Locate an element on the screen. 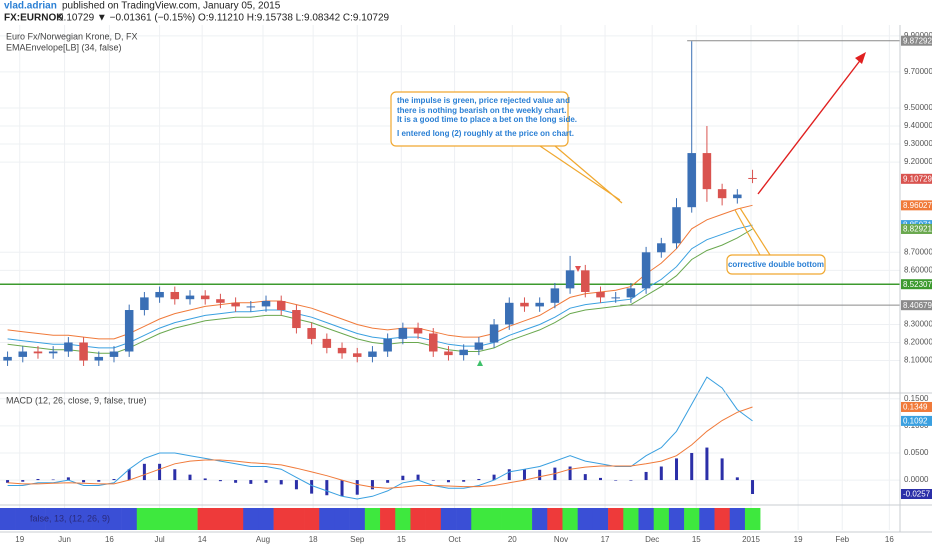  x-tick-label: Sep is located at coordinates (357, 539).